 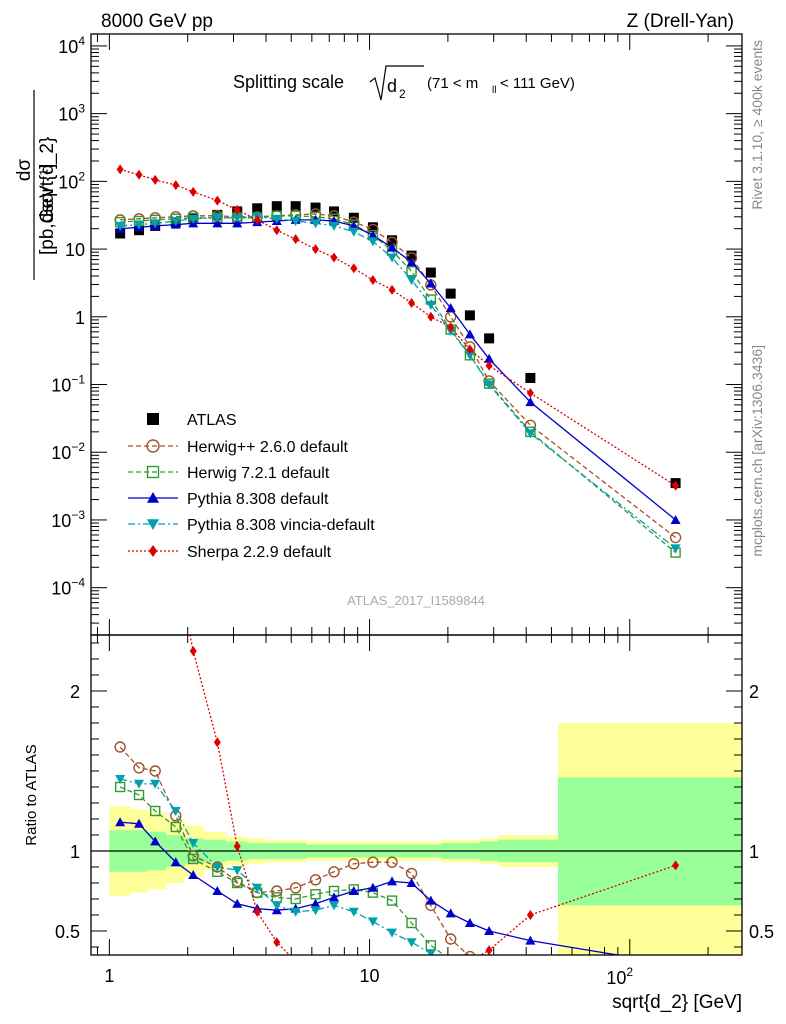 What do you see at coordinates (75, 250) in the screenshot?
I see `y-tick-label: 10` at bounding box center [75, 250].